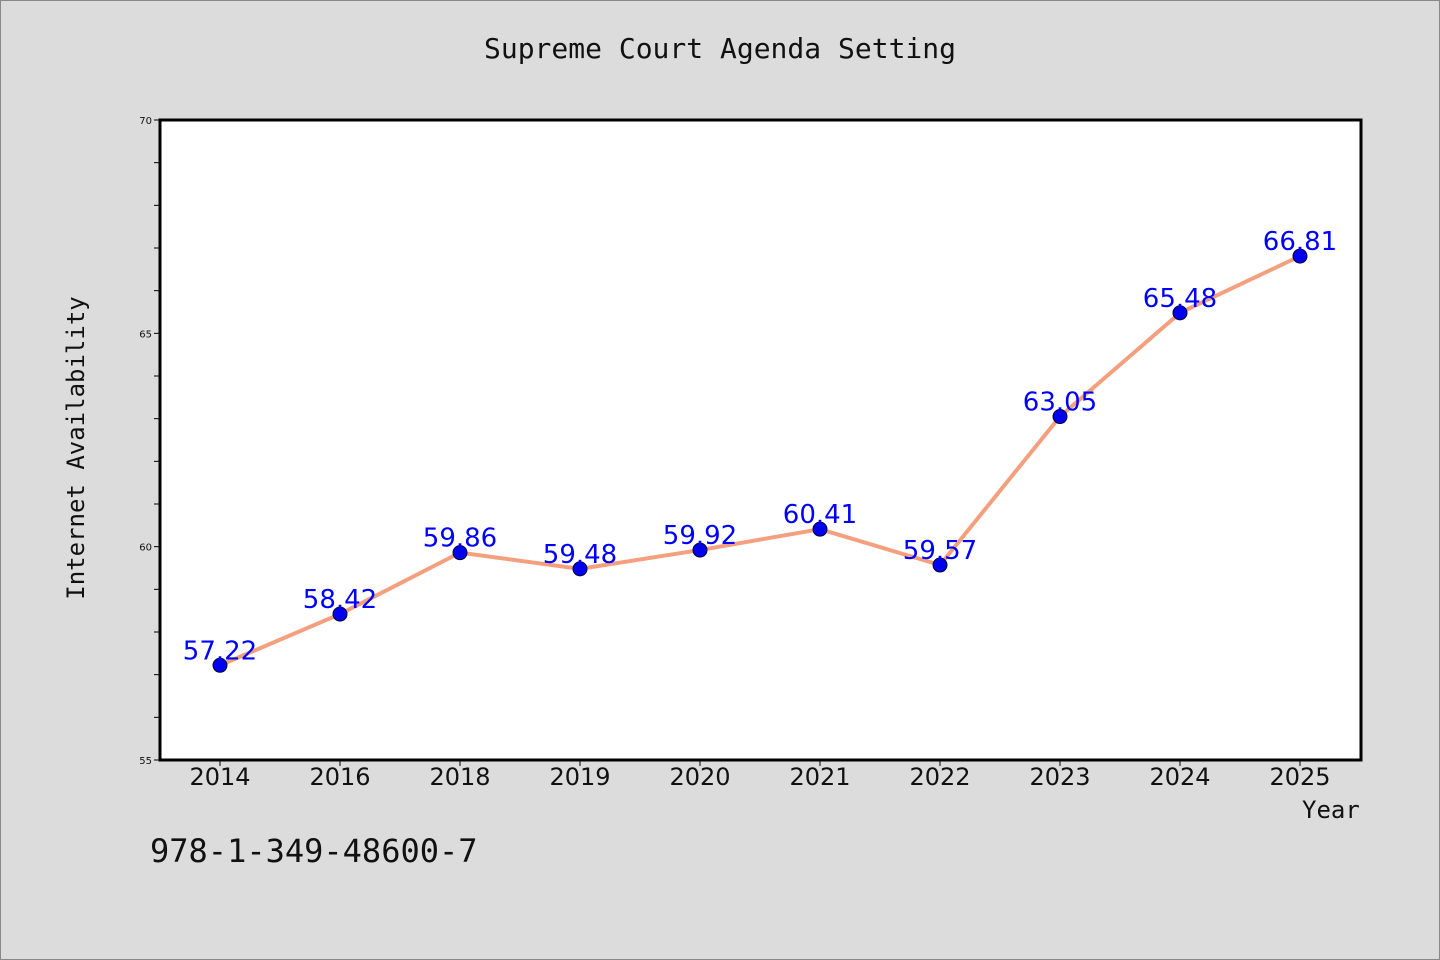 This screenshot has width=1440, height=960. I want to click on y-tick-label: 60, so click(145, 548).